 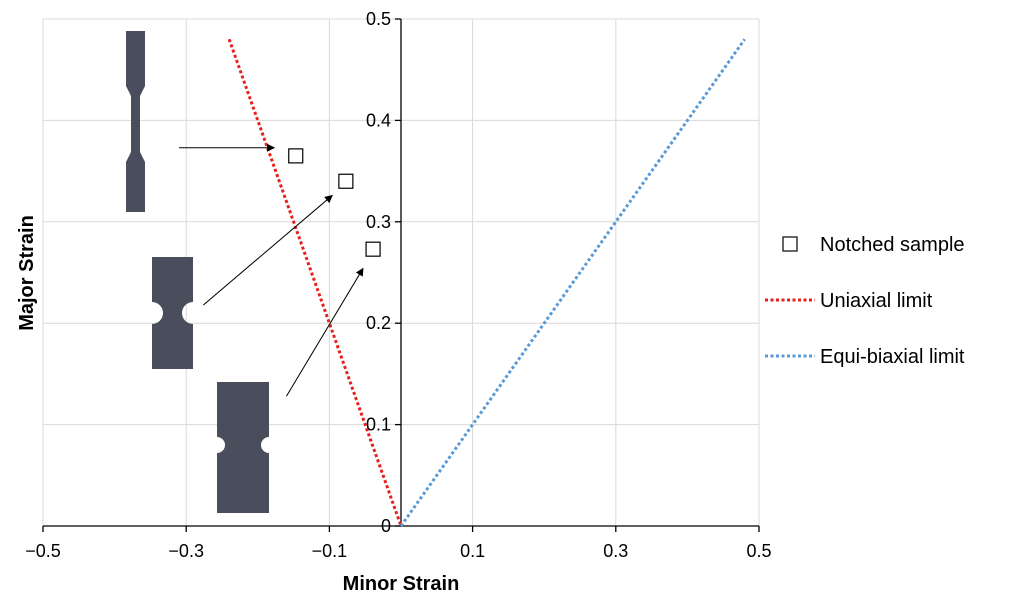 I want to click on legend-label-equi-biaxial-limit: Equi-biaxial limit, so click(x=892, y=357).